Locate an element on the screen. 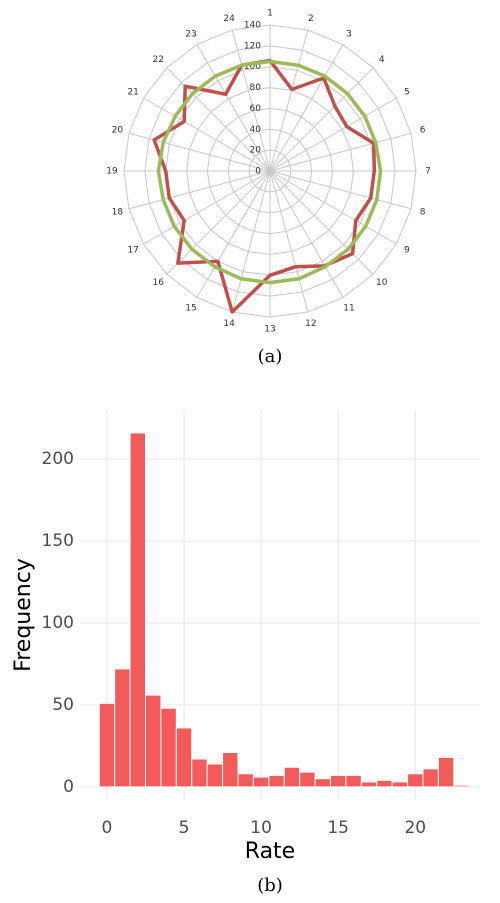 The image size is (500, 903). spoke-label: 15 is located at coordinates (190, 308).